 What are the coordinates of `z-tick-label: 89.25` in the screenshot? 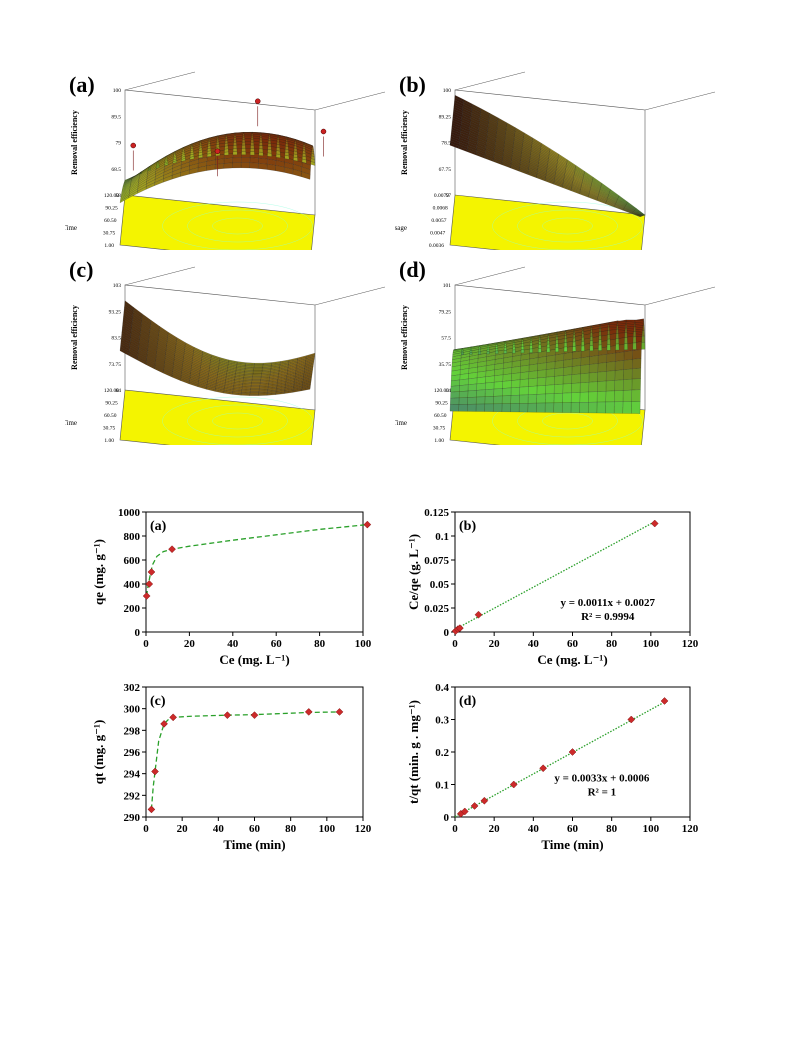 It's located at (445, 117).